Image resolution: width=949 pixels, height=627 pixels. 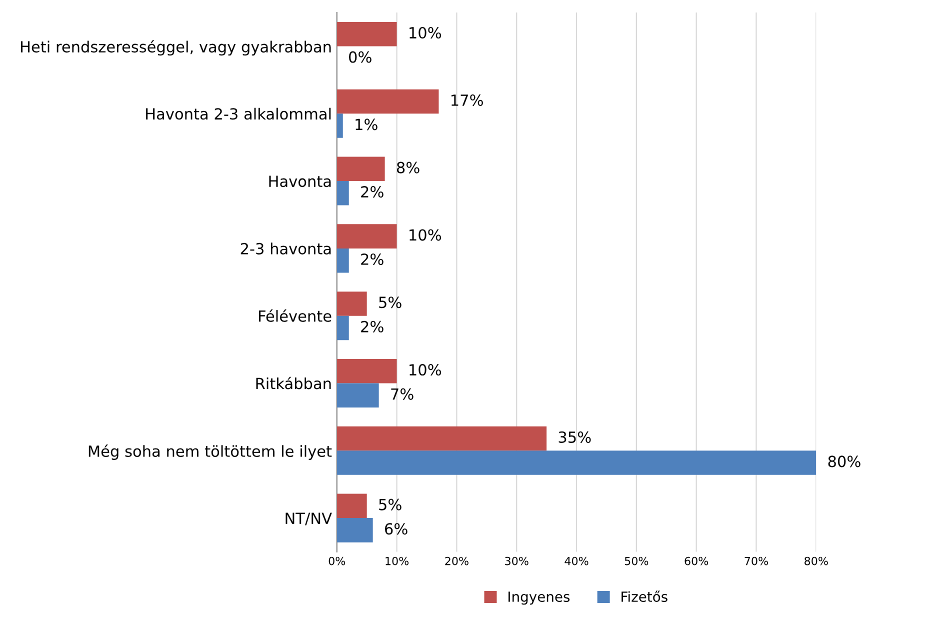 I want to click on y-tick-label: Félévente, so click(x=295, y=315).